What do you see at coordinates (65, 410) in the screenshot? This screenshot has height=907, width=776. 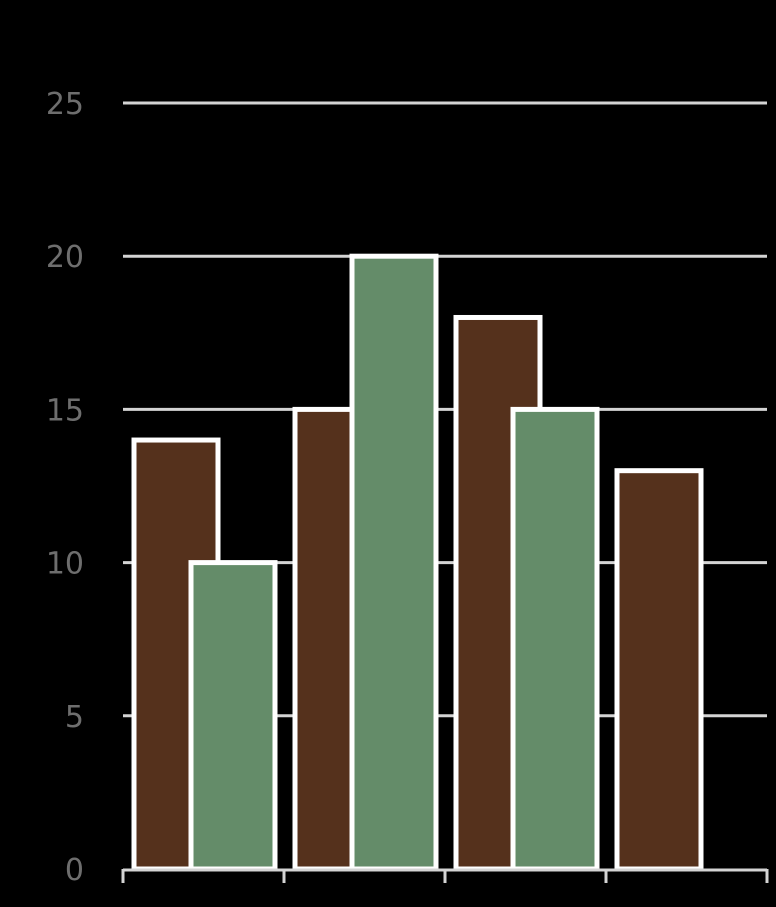 I see `y-tick-label: 15` at bounding box center [65, 410].